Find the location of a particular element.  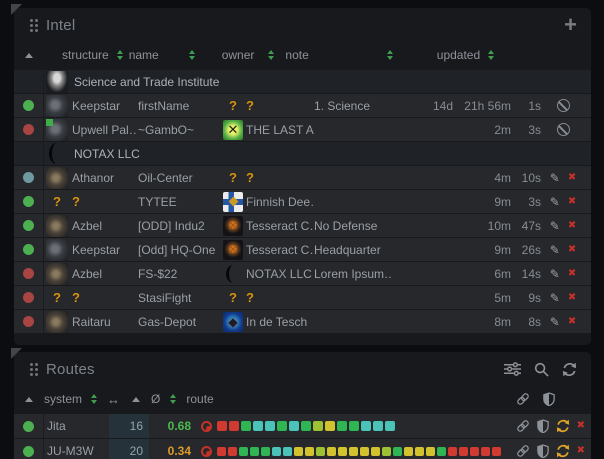

table-row: ? ? StasiFight ? ? 5m 9s ✎ ✖ is located at coordinates (302, 297).